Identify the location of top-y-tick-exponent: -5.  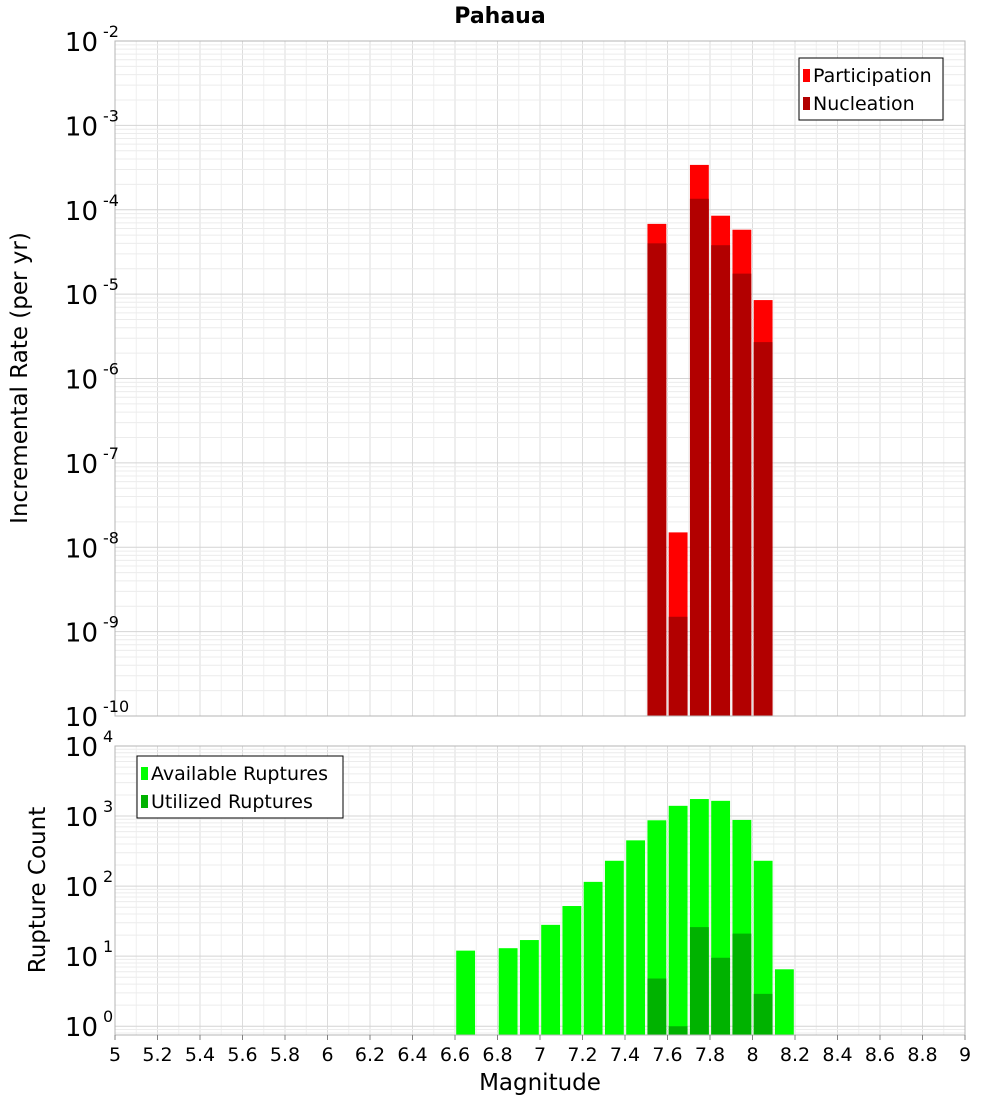
(111, 284).